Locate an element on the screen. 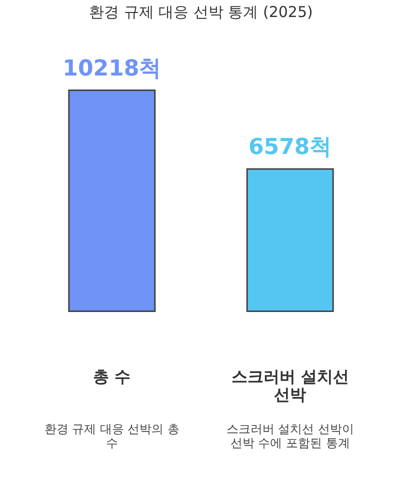 The height and width of the screenshot is (482, 402). text: 스크러버 설치선 선박이 선박 수에 포함된 통계 is located at coordinates (290, 436).